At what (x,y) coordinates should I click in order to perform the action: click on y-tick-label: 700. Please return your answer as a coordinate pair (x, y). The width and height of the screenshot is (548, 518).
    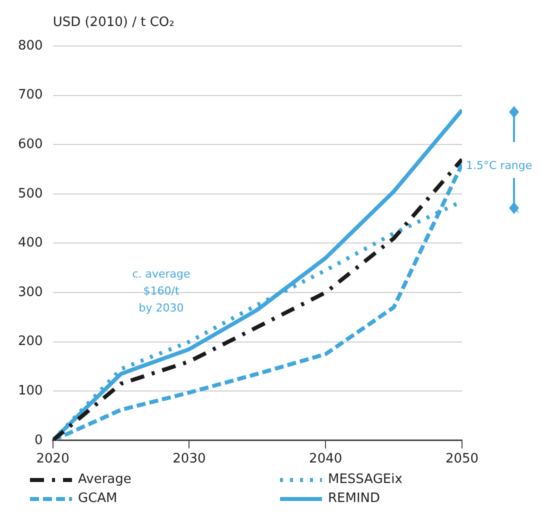
    Looking at the image, I should click on (30, 95).